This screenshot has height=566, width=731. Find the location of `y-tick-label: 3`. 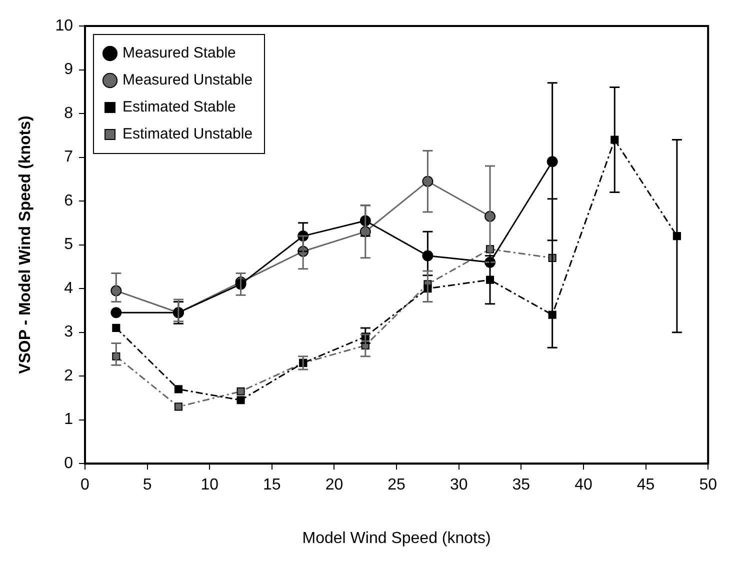

y-tick-label: 3 is located at coordinates (69, 332).